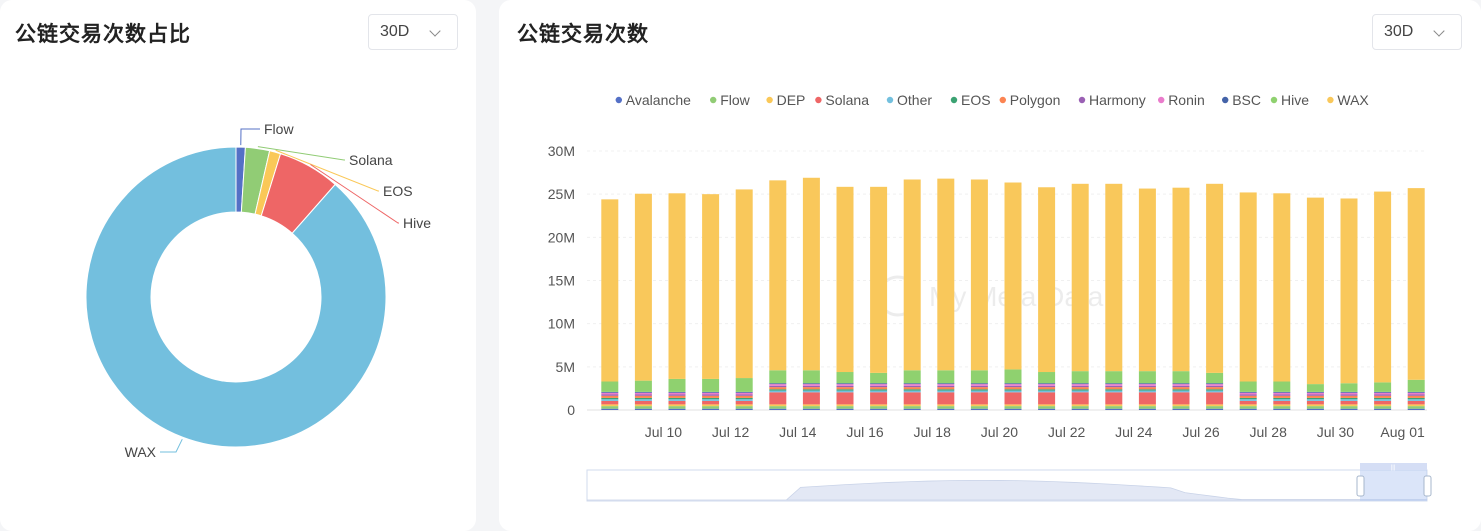  Describe the element at coordinates (1289, 100) in the screenshot. I see `legend-item-hive: Hive` at that location.